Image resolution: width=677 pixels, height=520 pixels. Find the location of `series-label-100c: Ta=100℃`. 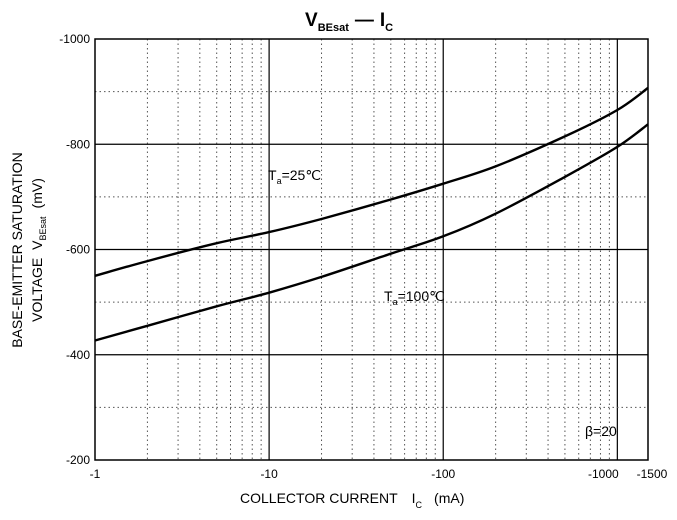

series-label-100c: Ta=100℃ is located at coordinates (414, 297).